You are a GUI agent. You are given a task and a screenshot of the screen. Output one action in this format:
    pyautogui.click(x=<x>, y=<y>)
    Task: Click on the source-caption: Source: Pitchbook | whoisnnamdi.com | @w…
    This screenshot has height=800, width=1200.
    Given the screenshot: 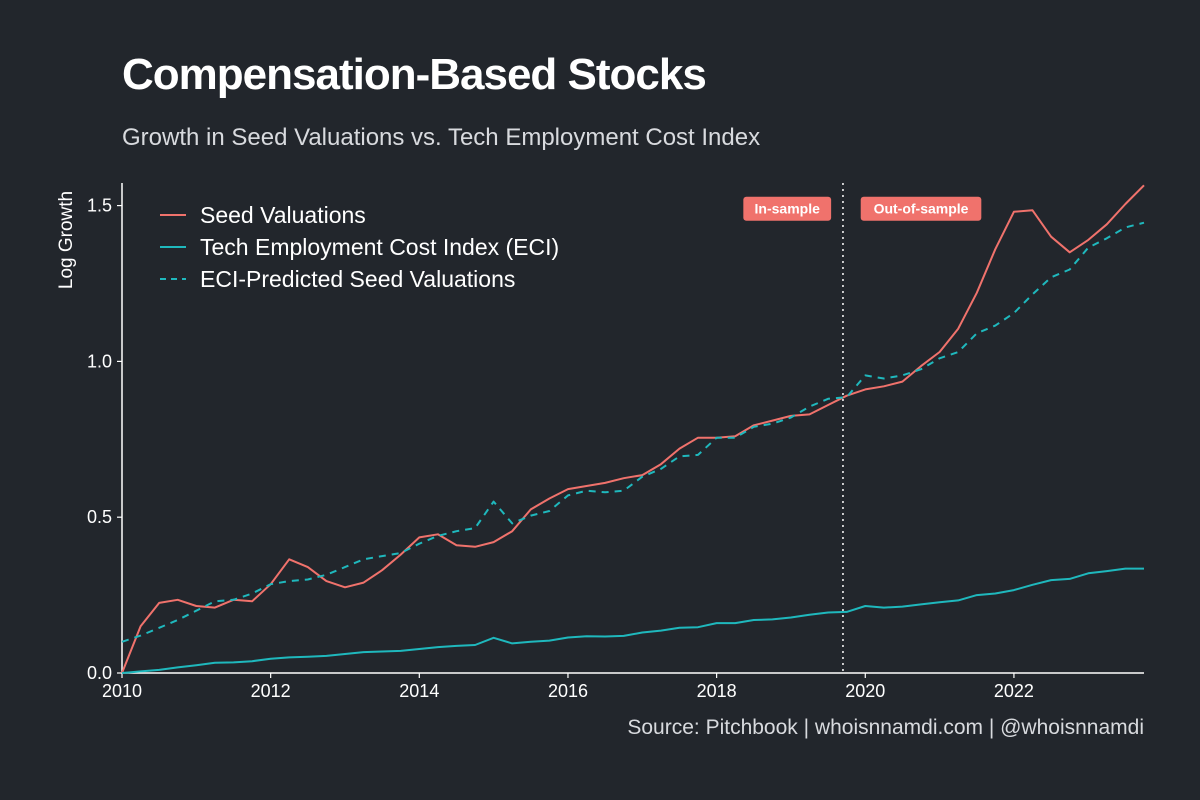 What is the action you would take?
    pyautogui.click(x=885, y=727)
    